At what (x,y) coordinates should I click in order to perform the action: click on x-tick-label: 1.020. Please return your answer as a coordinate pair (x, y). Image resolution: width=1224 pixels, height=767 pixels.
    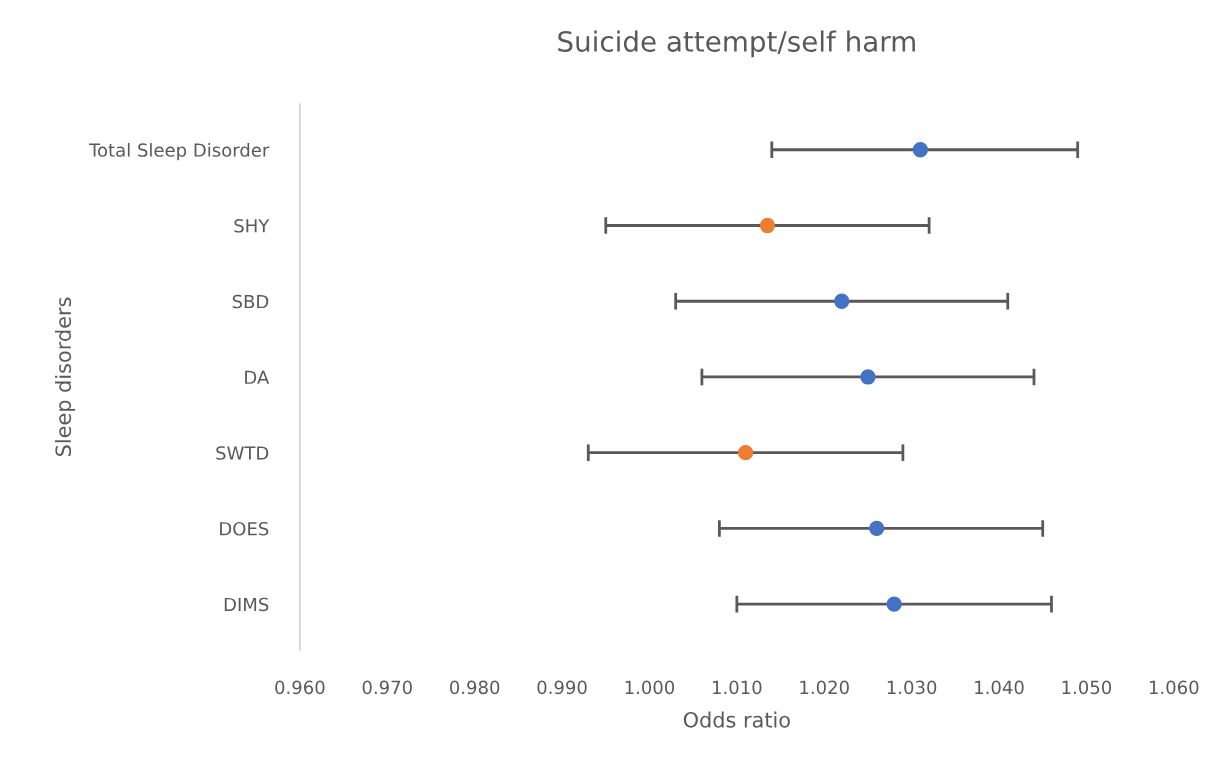
    Looking at the image, I should click on (824, 687).